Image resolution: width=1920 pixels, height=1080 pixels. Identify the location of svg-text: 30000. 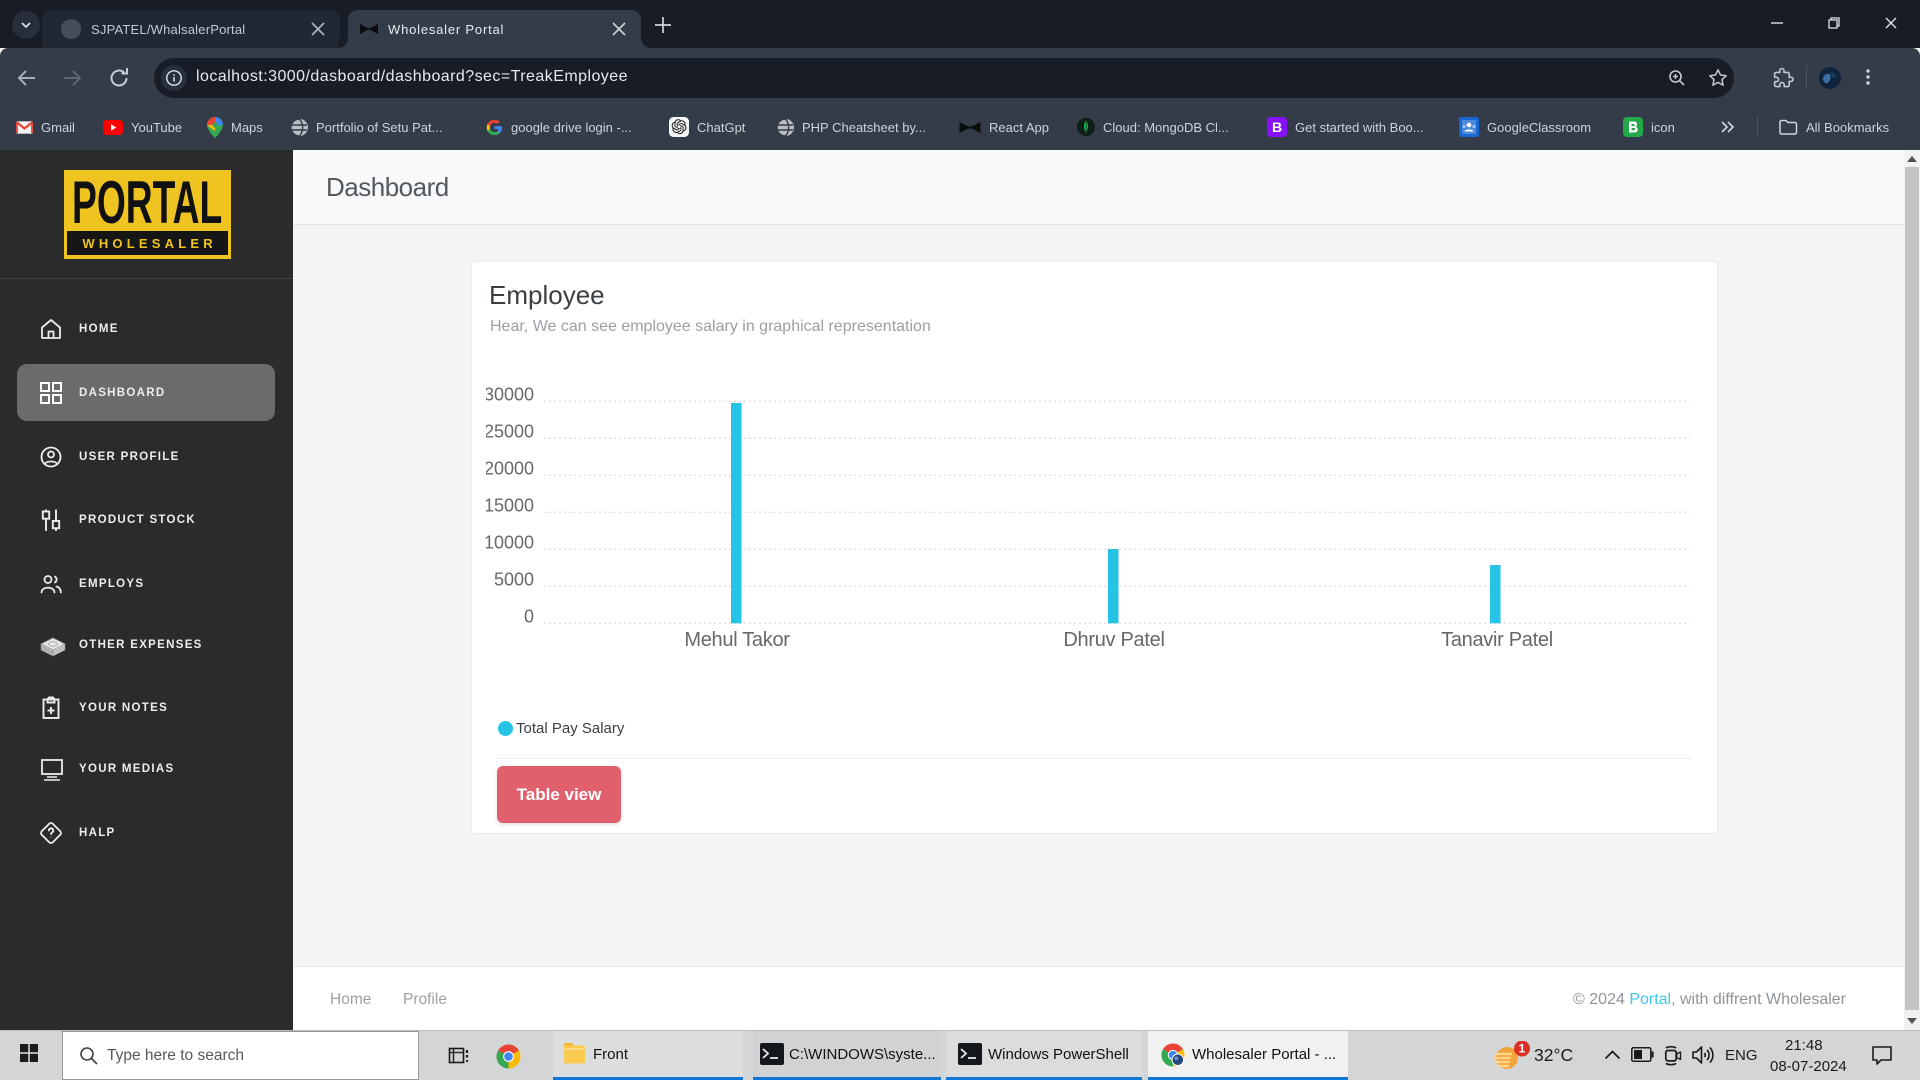
(510, 395).